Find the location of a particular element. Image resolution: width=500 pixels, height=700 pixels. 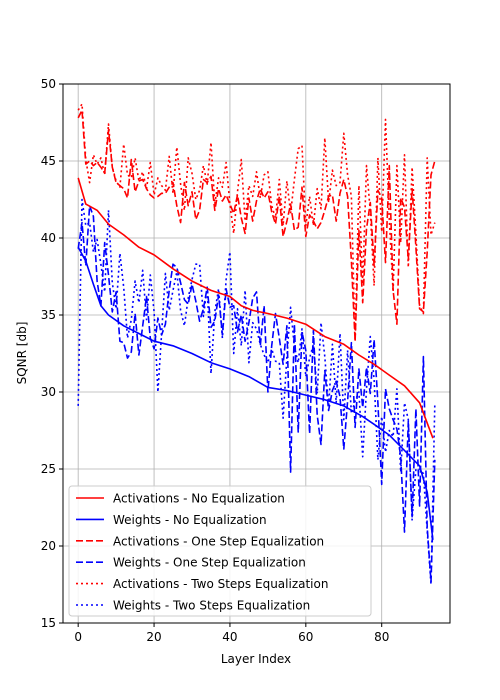

legend-box is located at coordinates (220, 551).